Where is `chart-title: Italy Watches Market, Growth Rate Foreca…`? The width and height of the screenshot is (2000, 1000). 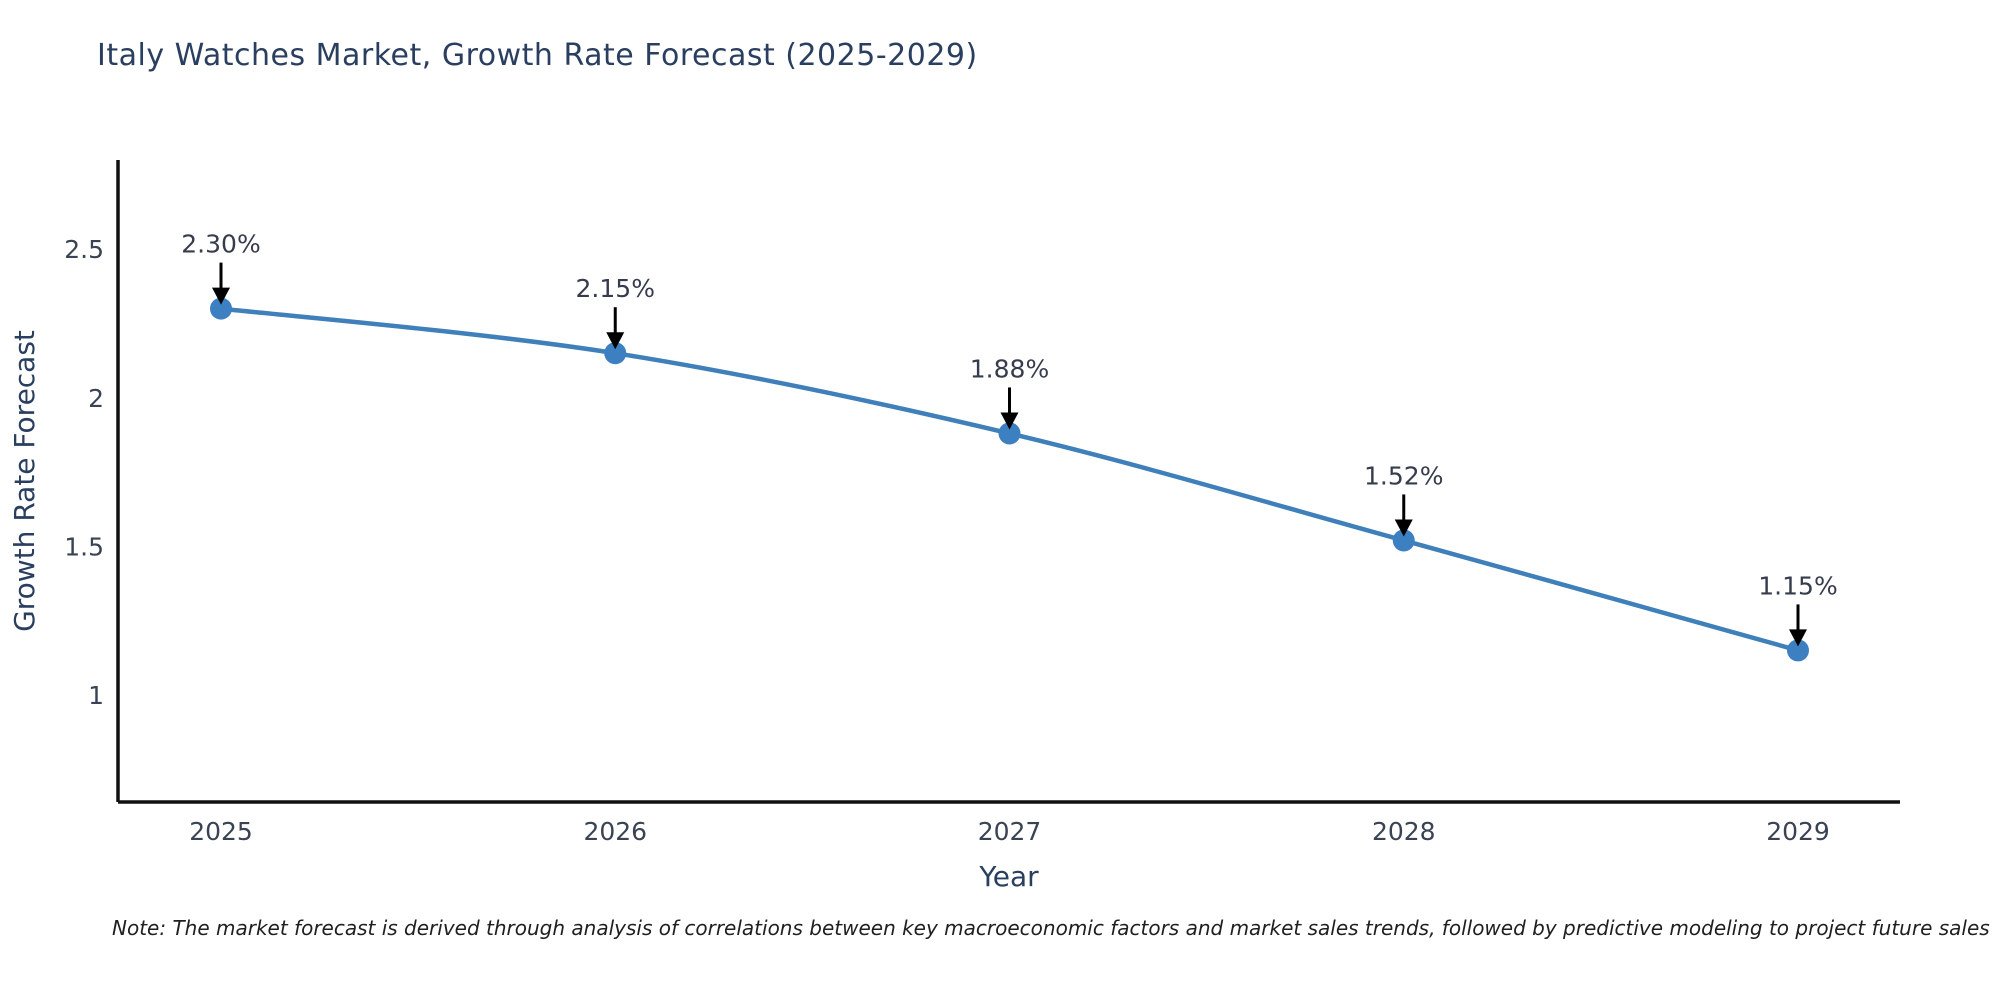
chart-title: Italy Watches Market, Growth Rate Foreca… is located at coordinates (537, 55).